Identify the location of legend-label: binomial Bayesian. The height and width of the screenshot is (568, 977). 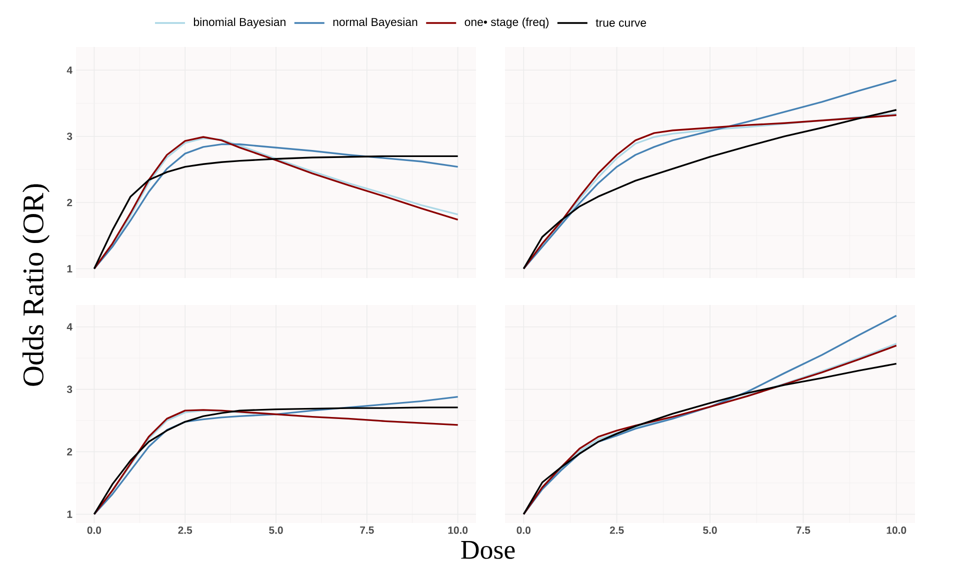
(240, 23).